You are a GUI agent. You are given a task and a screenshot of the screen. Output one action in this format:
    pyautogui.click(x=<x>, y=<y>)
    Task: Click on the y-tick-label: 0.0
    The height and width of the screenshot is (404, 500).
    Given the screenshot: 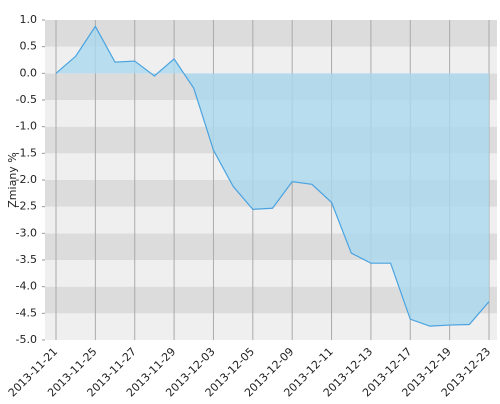 What is the action you would take?
    pyautogui.click(x=29, y=72)
    